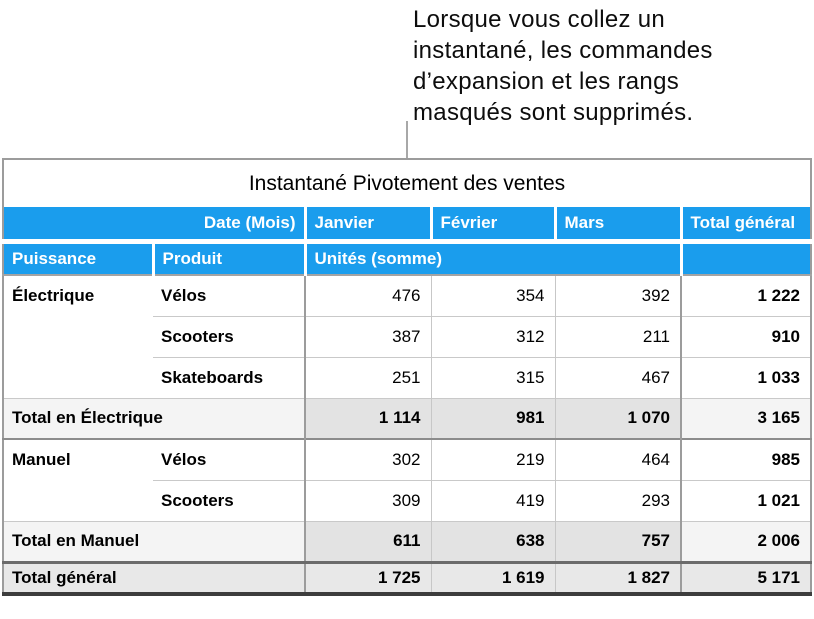 The image size is (814, 619). I want to click on product-label: Skateboards, so click(229, 377).